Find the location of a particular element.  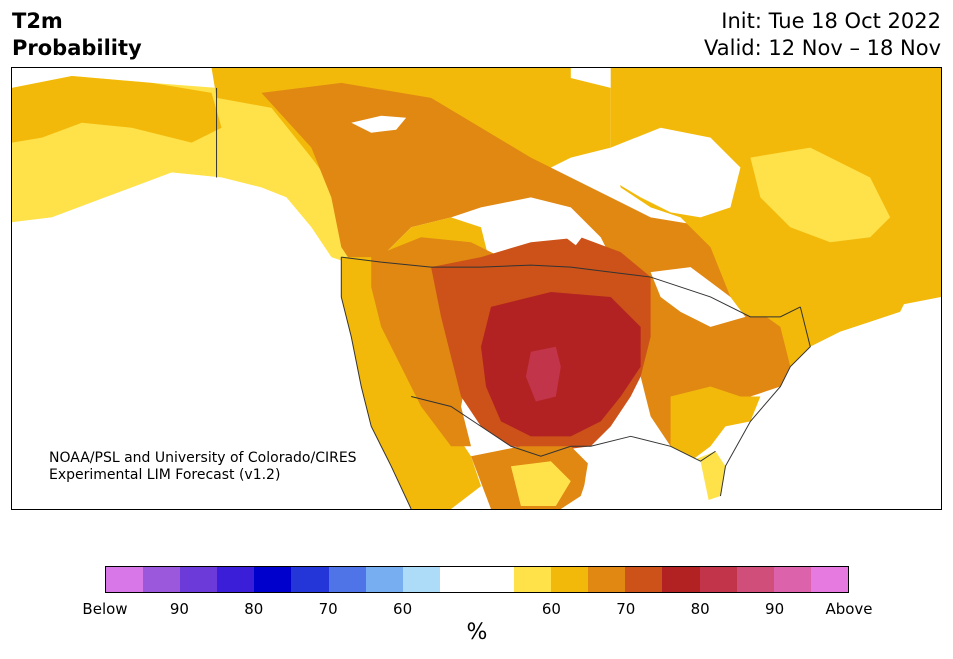

colorbar-unit: % is located at coordinates (477, 632).